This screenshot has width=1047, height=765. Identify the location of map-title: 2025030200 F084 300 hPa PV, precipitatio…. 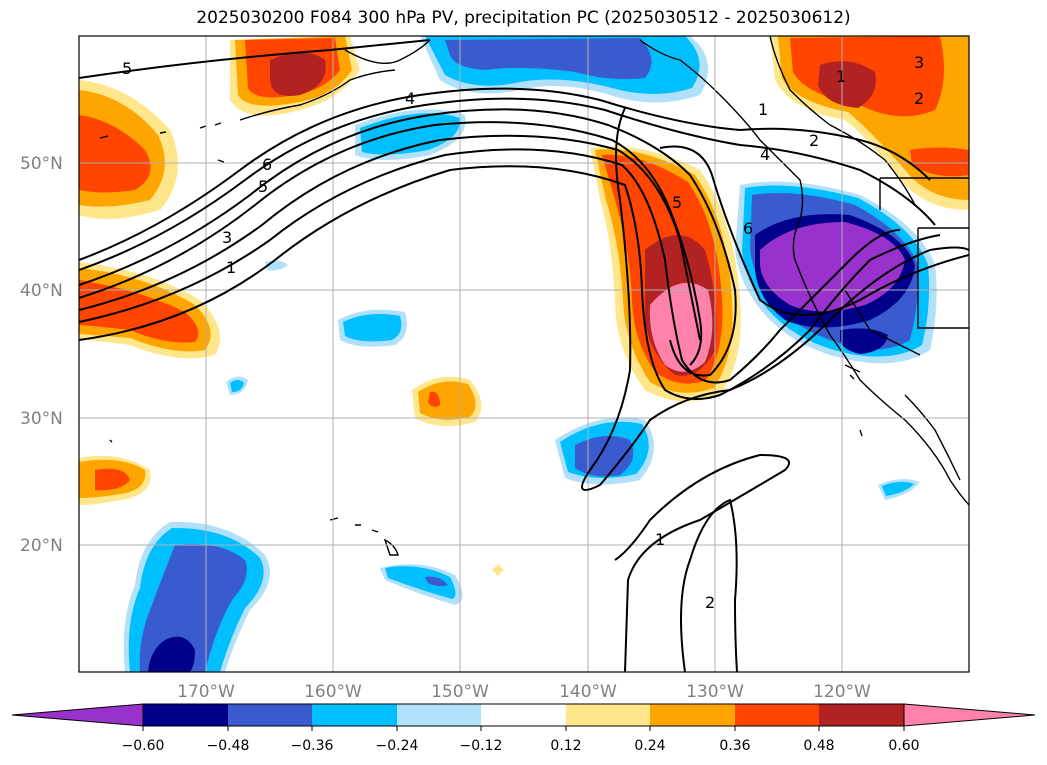
(523, 18).